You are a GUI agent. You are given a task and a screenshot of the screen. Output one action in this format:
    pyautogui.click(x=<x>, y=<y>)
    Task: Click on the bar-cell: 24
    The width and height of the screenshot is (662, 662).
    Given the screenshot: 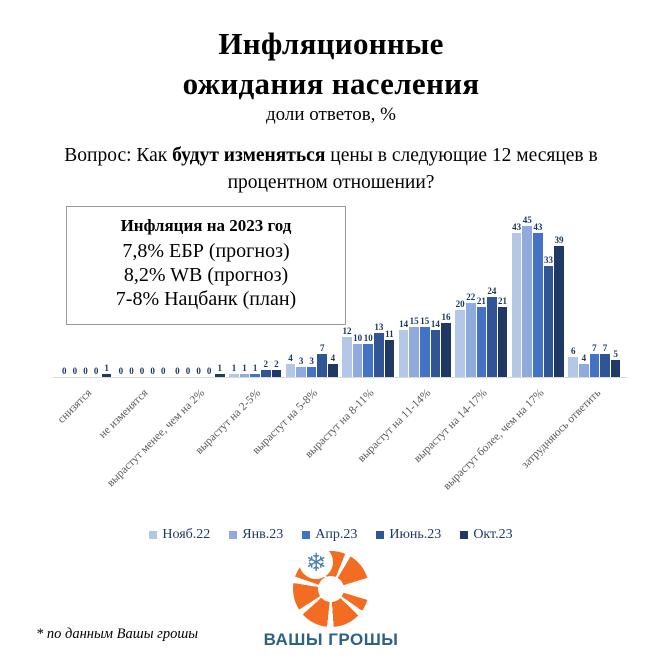 What is the action you would take?
    pyautogui.click(x=492, y=331)
    